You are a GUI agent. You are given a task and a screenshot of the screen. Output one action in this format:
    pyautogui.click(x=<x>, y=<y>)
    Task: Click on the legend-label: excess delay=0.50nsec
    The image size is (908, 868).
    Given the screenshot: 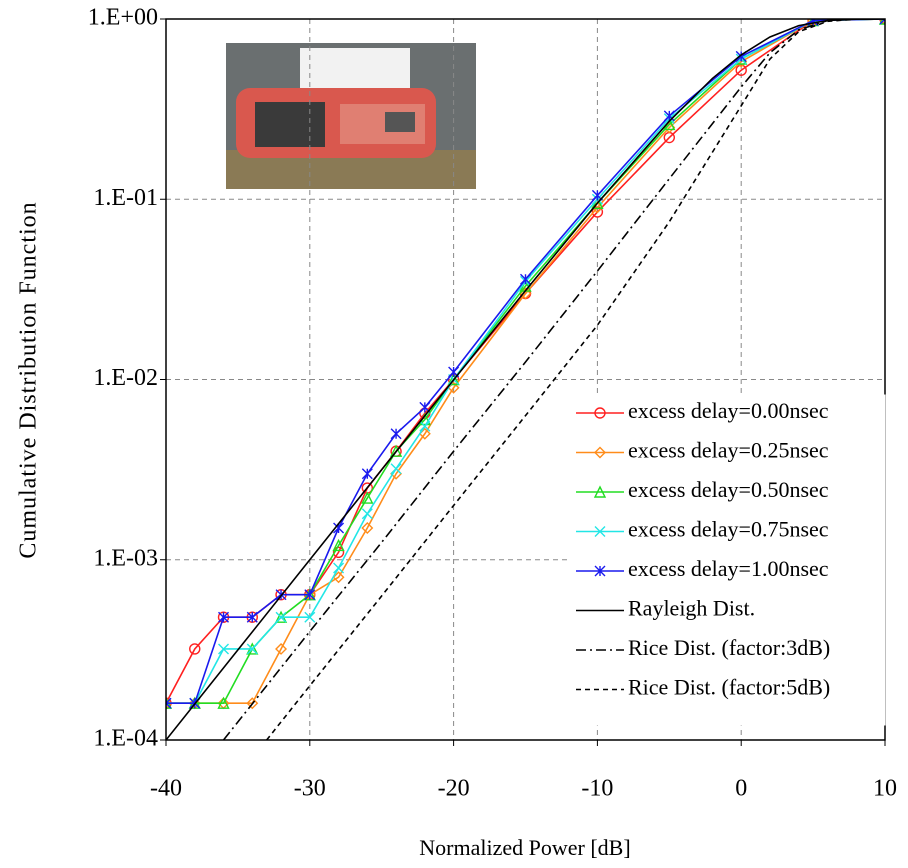 What is the action you would take?
    pyautogui.click(x=728, y=489)
    